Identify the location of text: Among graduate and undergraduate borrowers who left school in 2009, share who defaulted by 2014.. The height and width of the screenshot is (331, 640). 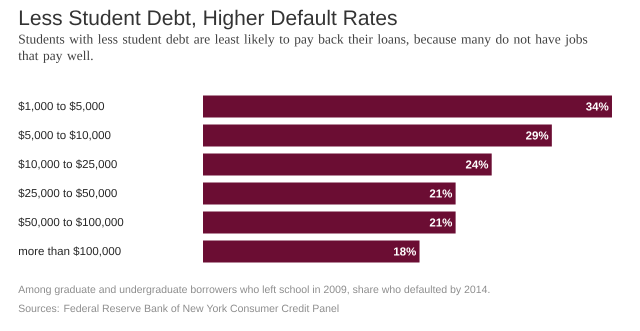
(254, 290).